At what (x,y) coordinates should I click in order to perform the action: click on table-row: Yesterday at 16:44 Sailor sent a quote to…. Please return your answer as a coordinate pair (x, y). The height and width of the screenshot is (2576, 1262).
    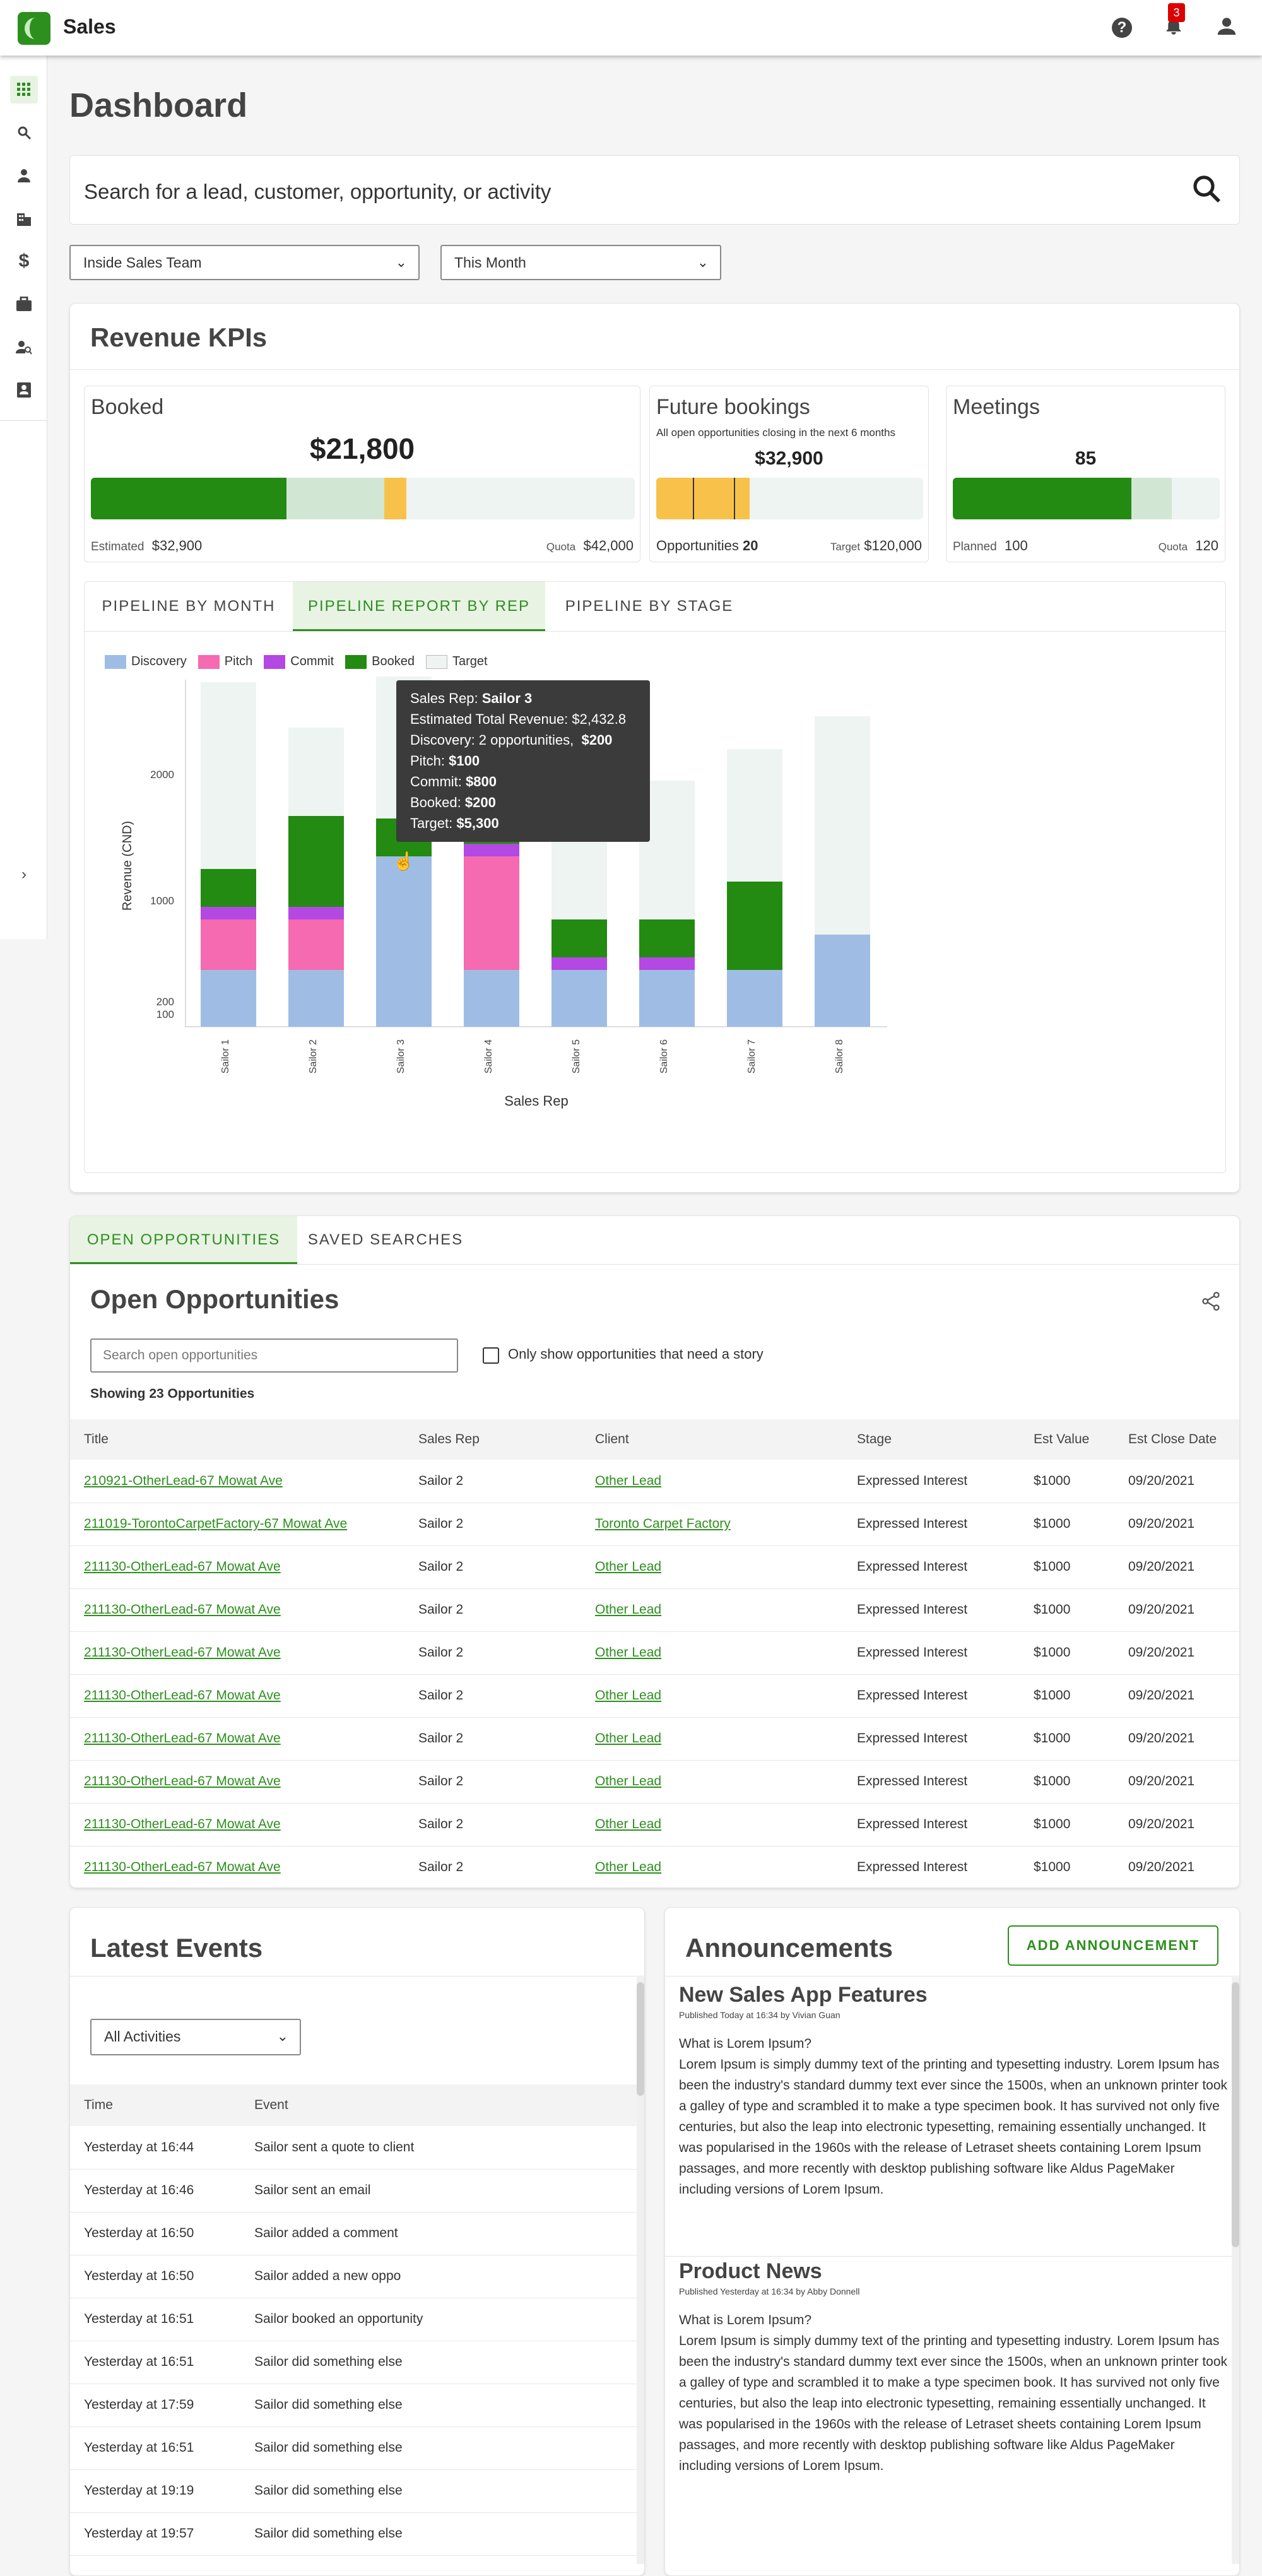
    Looking at the image, I should click on (357, 2148).